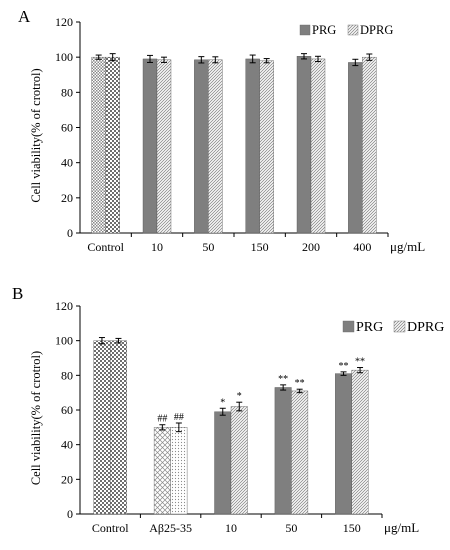 The width and height of the screenshot is (450, 550). I want to click on category-label: Aβ25-35, so click(170, 528).